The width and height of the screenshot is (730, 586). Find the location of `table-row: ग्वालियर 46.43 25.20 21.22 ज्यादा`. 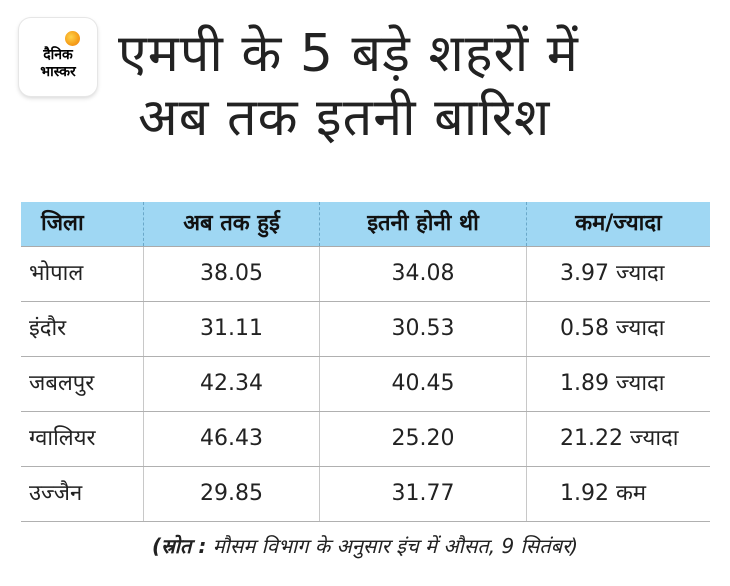

table-row: ग्वालियर 46.43 25.20 21.22 ज्यादा is located at coordinates (365, 439).